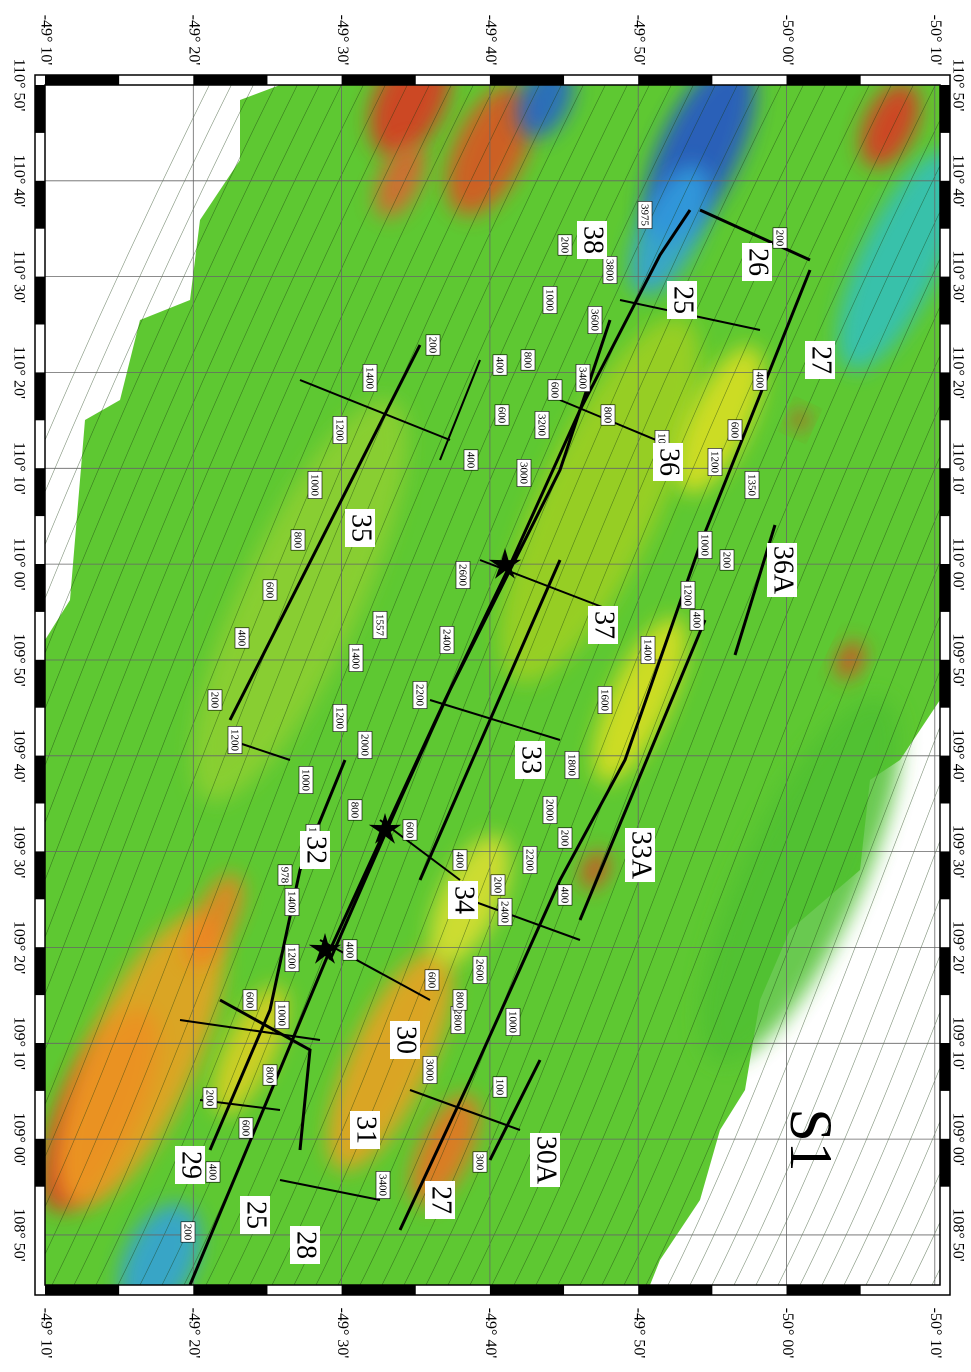 The width and height of the screenshot is (971, 1372). What do you see at coordinates (191, 1165) in the screenshot?
I see `anomaly-number: 29` at bounding box center [191, 1165].